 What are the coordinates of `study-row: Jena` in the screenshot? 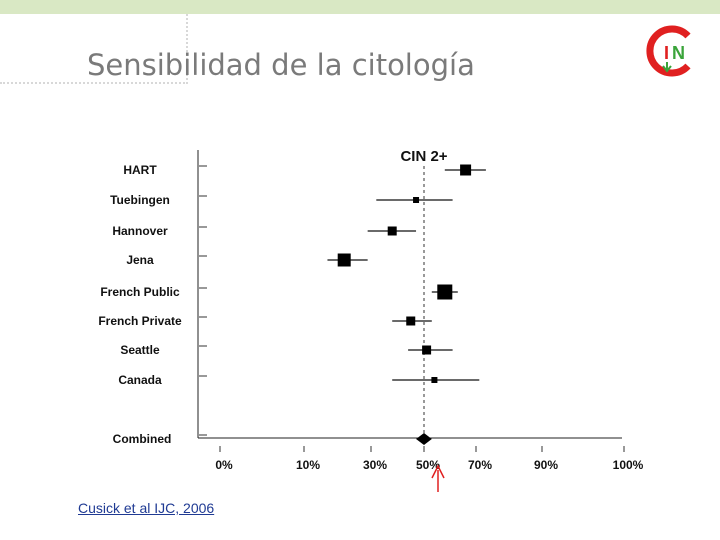 It's located at (247, 260).